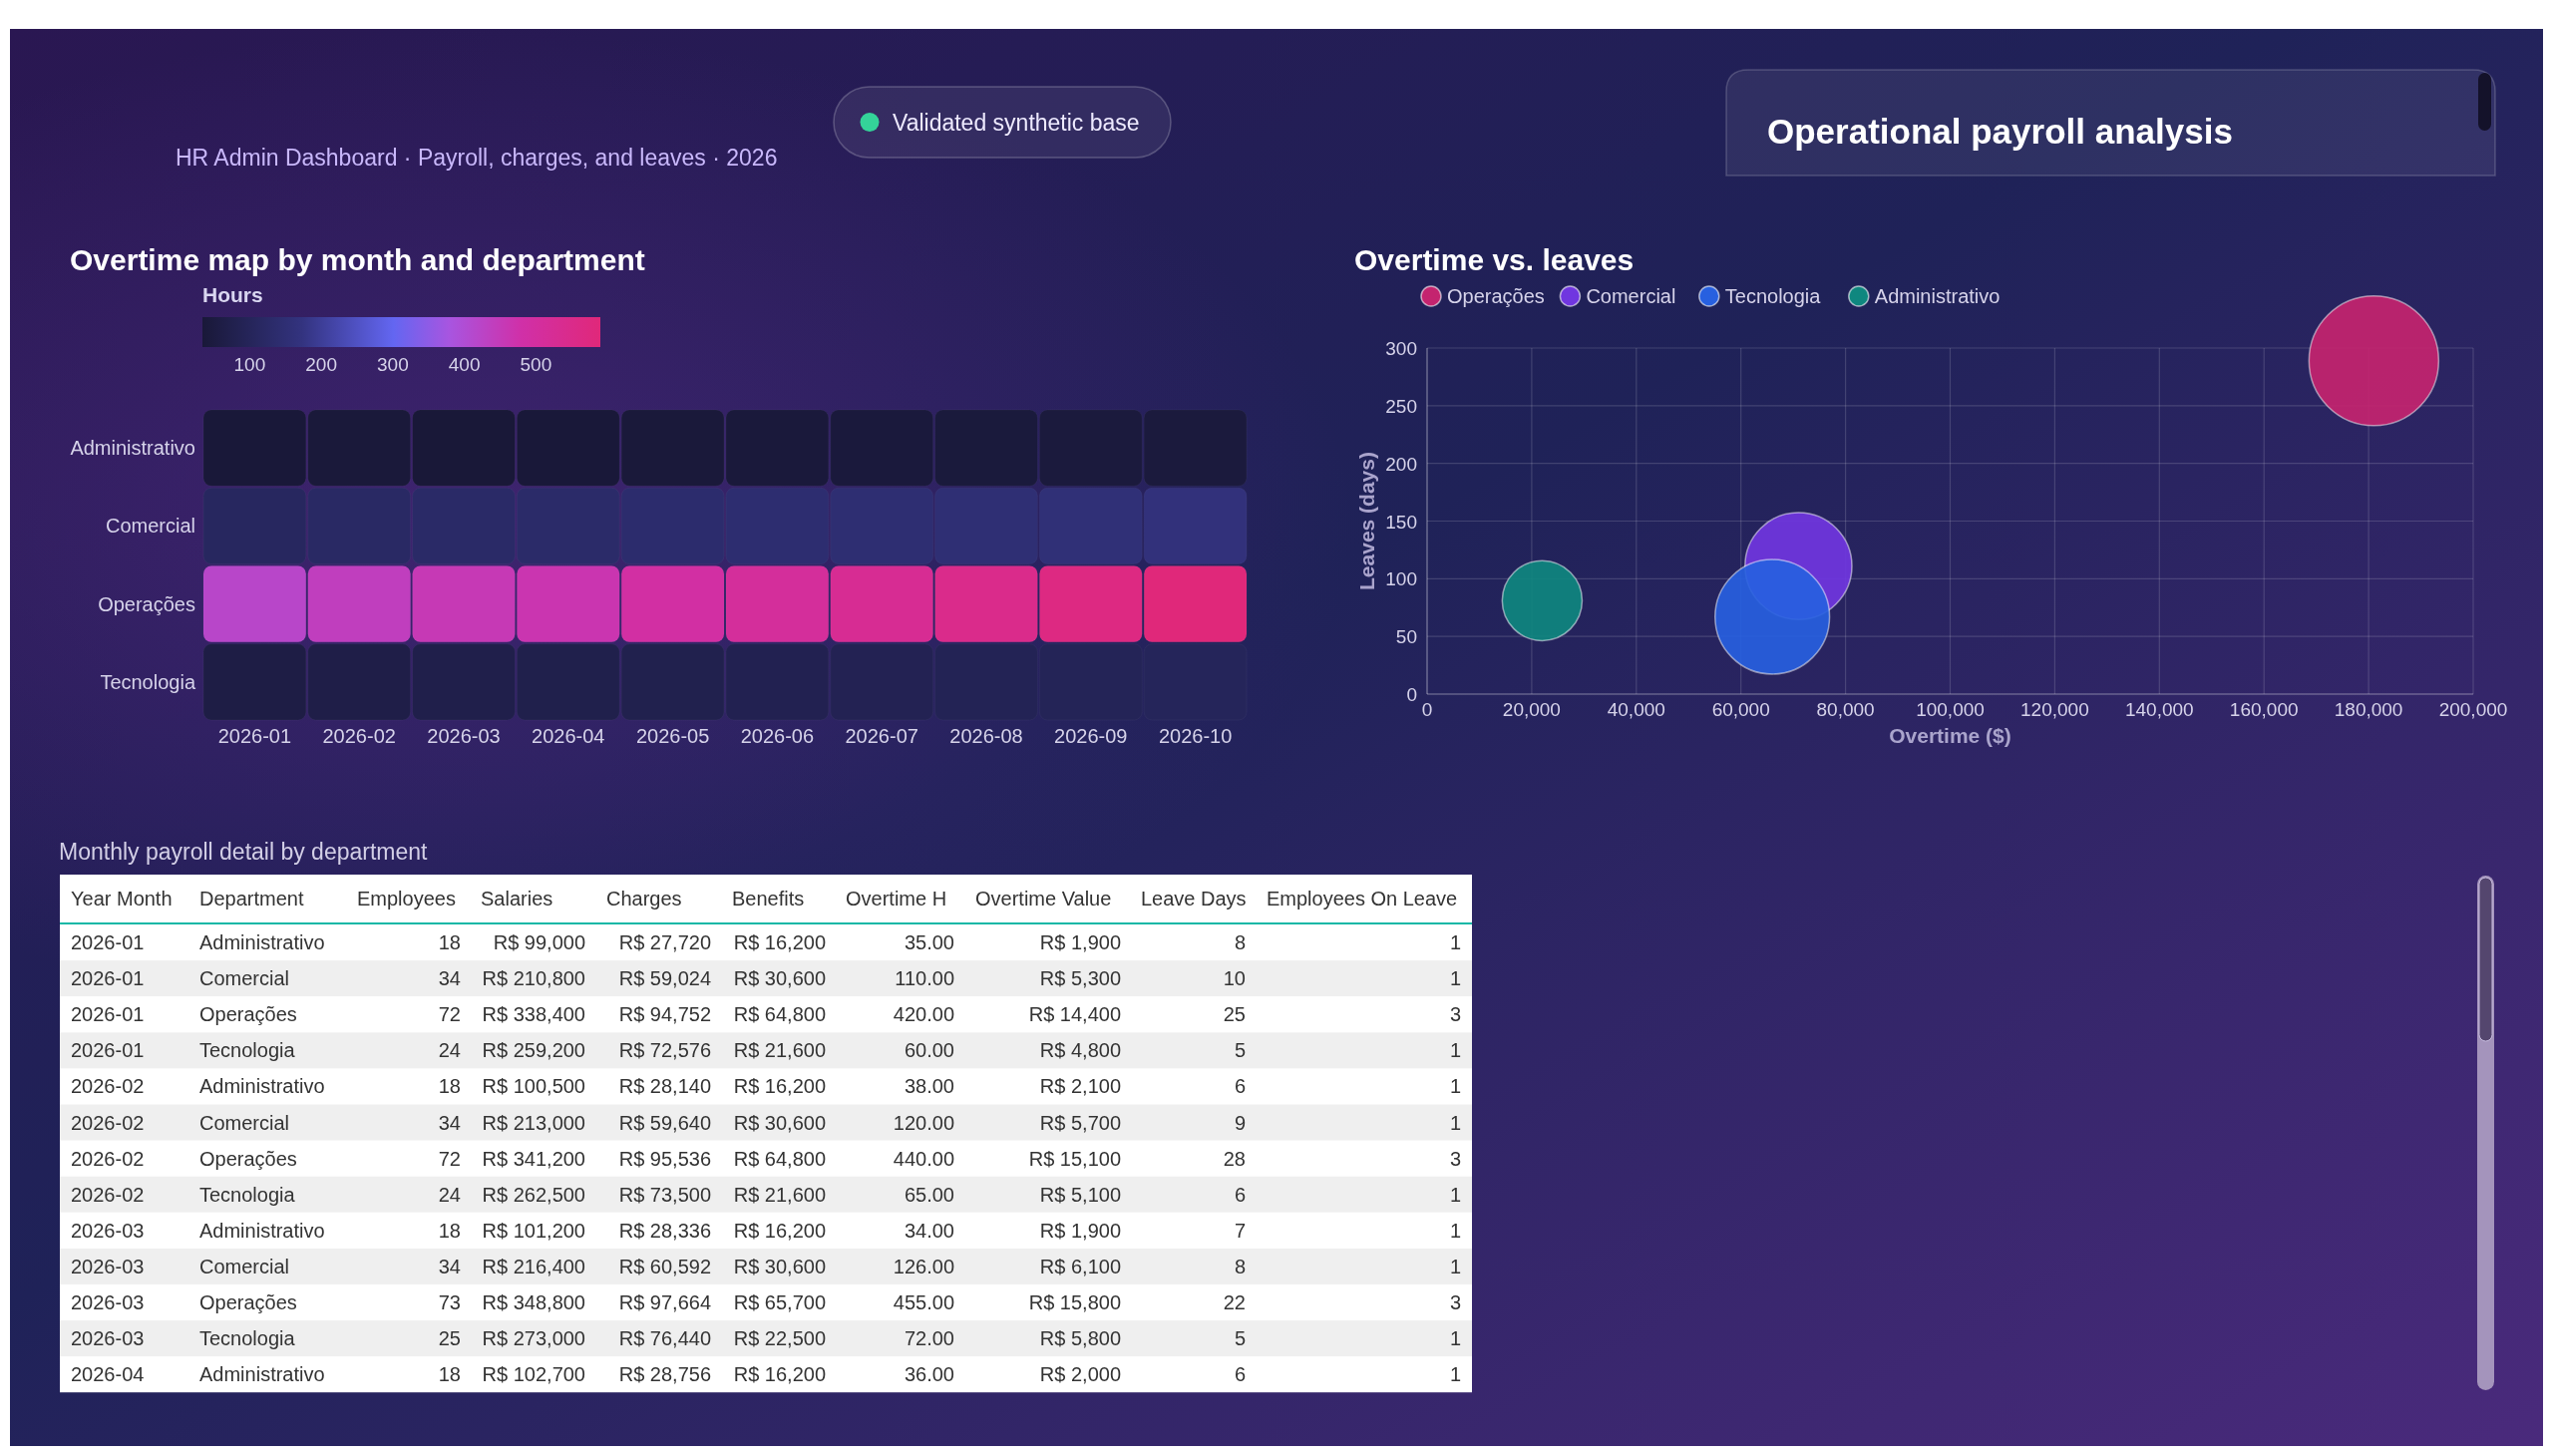  Describe the element at coordinates (1455, 1014) in the screenshot. I see `text: 3` at that location.